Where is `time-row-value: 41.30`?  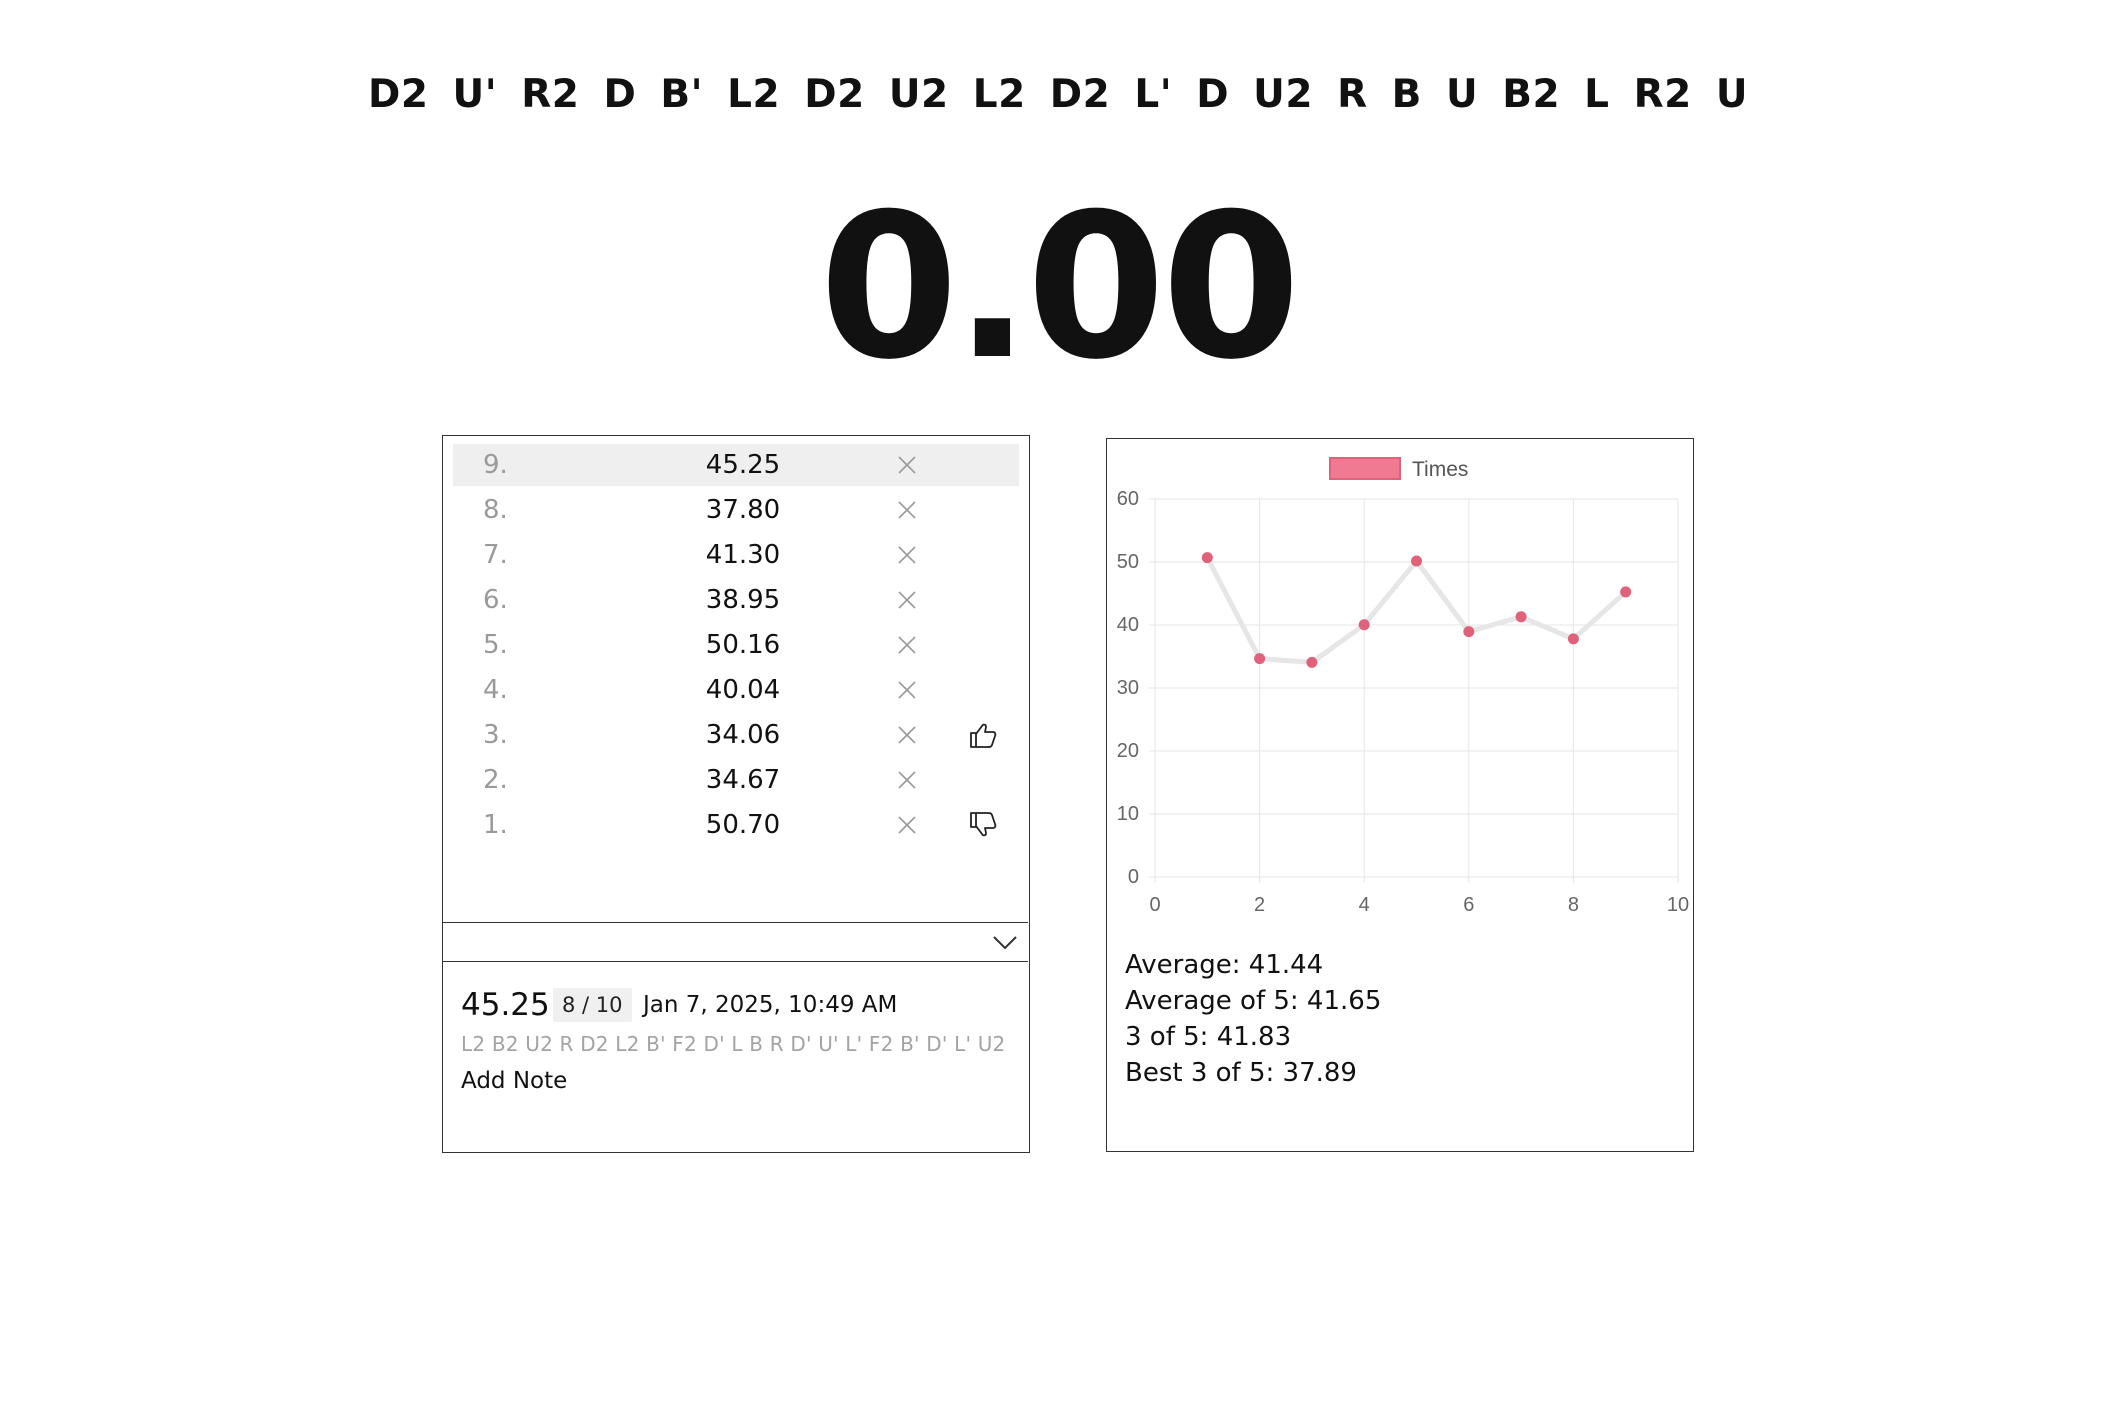
time-row-value: 41.30 is located at coordinates (743, 555).